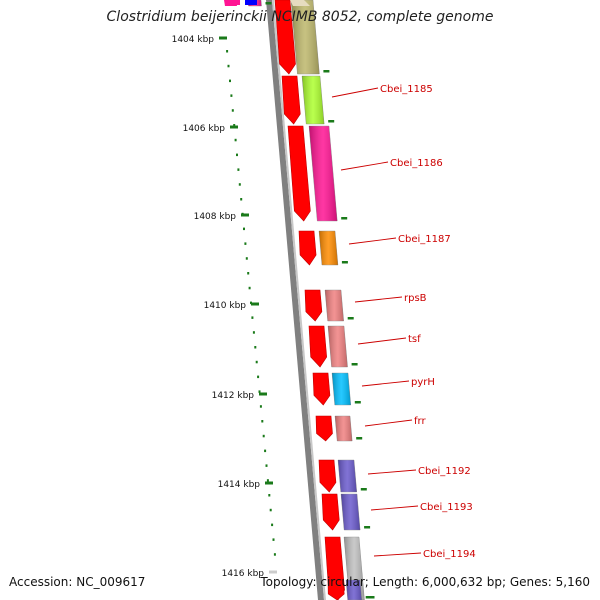 This screenshot has width=600, height=600. I want to click on gene-label: Cbei_1193, so click(446, 507).